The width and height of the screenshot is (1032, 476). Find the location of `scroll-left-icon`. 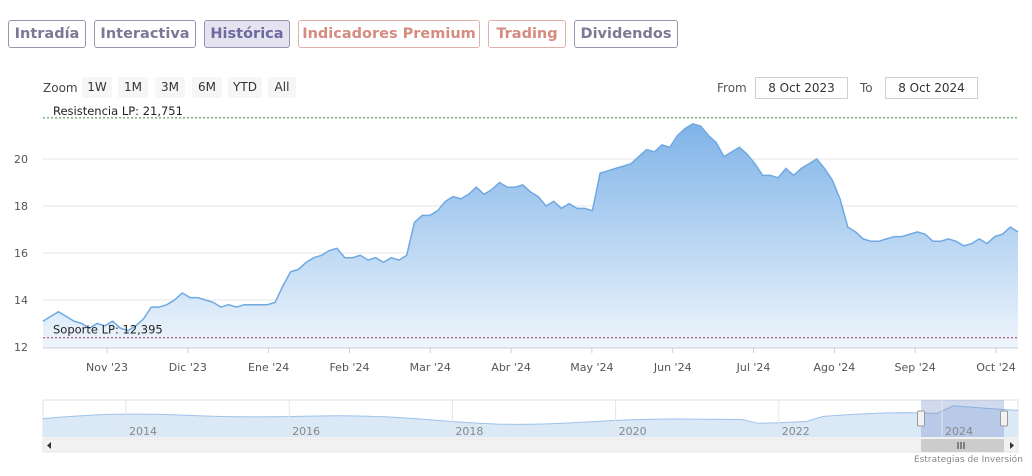

scroll-left-icon is located at coordinates (49, 445).